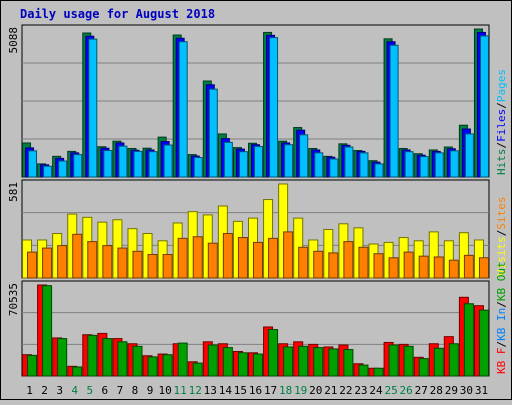 The image size is (512, 405). Describe the element at coordinates (135, 390) in the screenshot. I see `x-tick-label: 8` at that location.